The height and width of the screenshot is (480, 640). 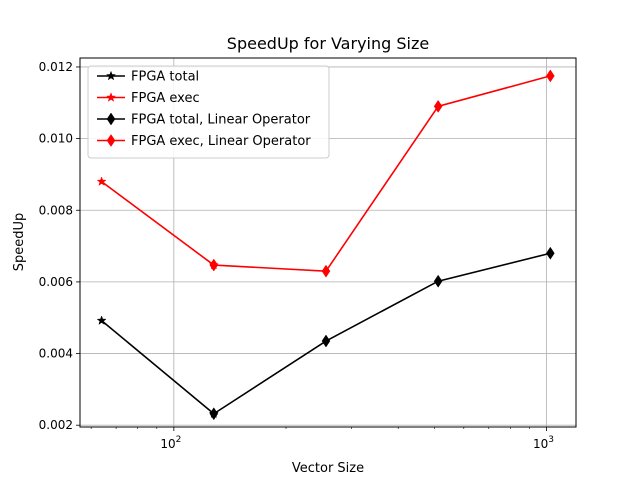 What do you see at coordinates (165, 98) in the screenshot?
I see `legend-label: FPGA exec` at bounding box center [165, 98].